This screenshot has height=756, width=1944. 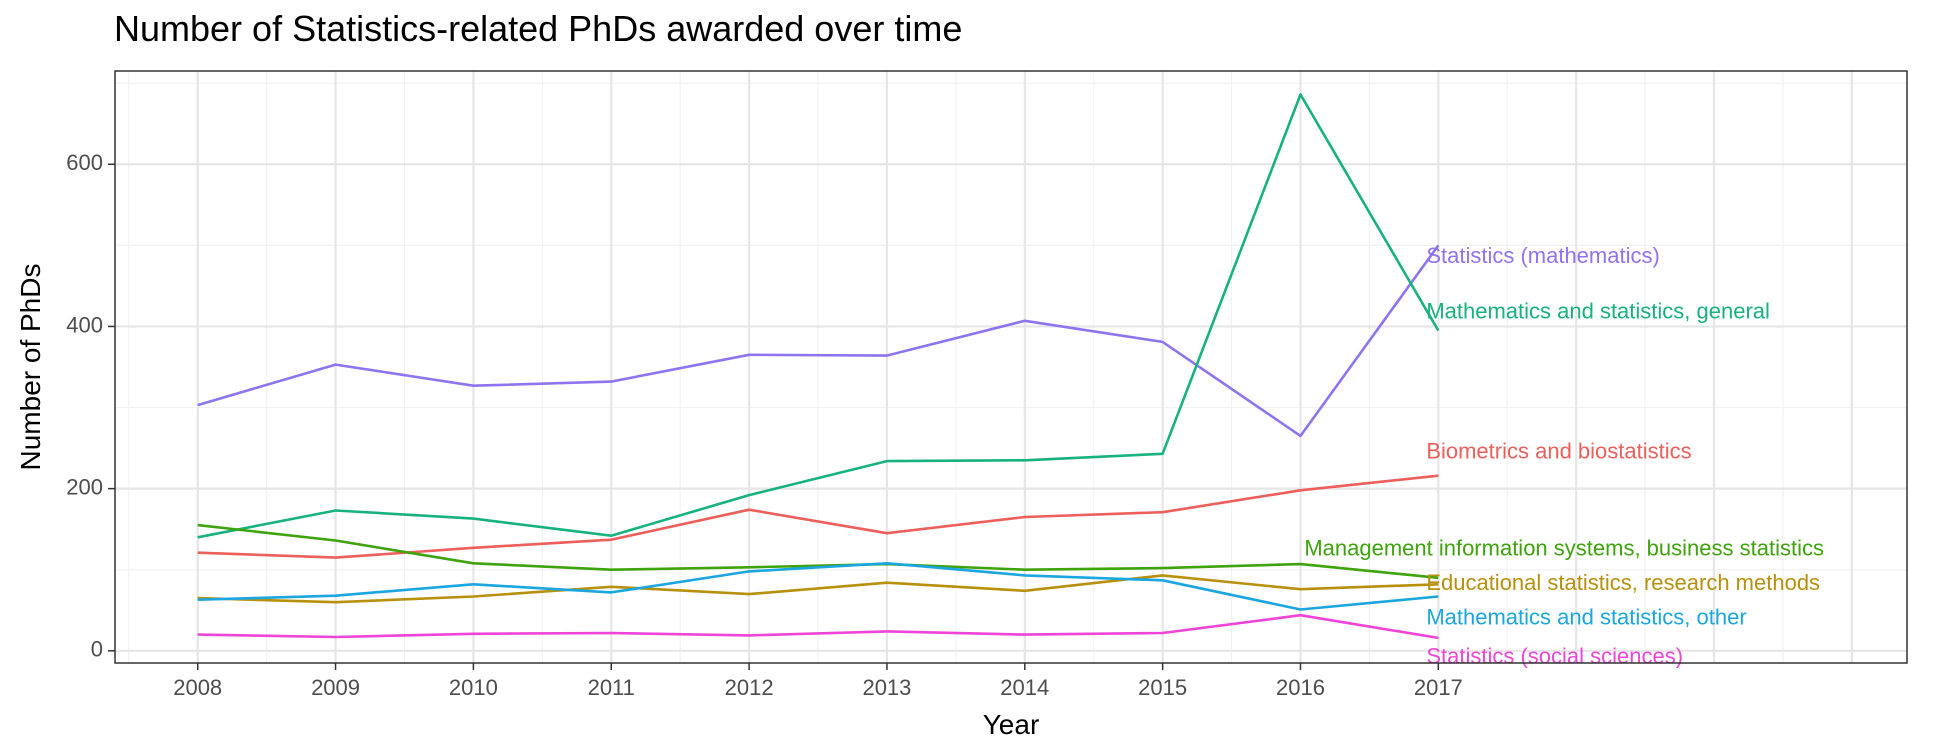 What do you see at coordinates (1011, 724) in the screenshot?
I see `x-axis-title: Year` at bounding box center [1011, 724].